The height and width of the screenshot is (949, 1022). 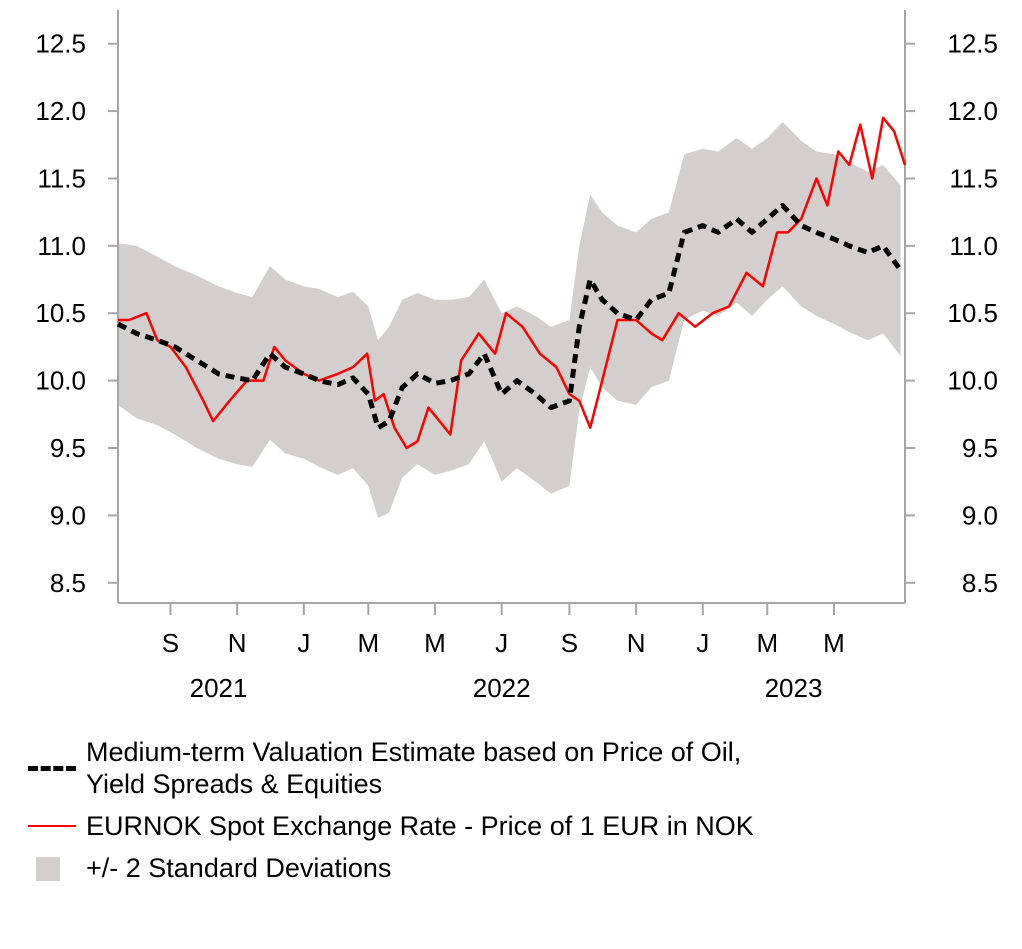 I want to click on y-tick-label-right: 11.0, so click(x=973, y=246).